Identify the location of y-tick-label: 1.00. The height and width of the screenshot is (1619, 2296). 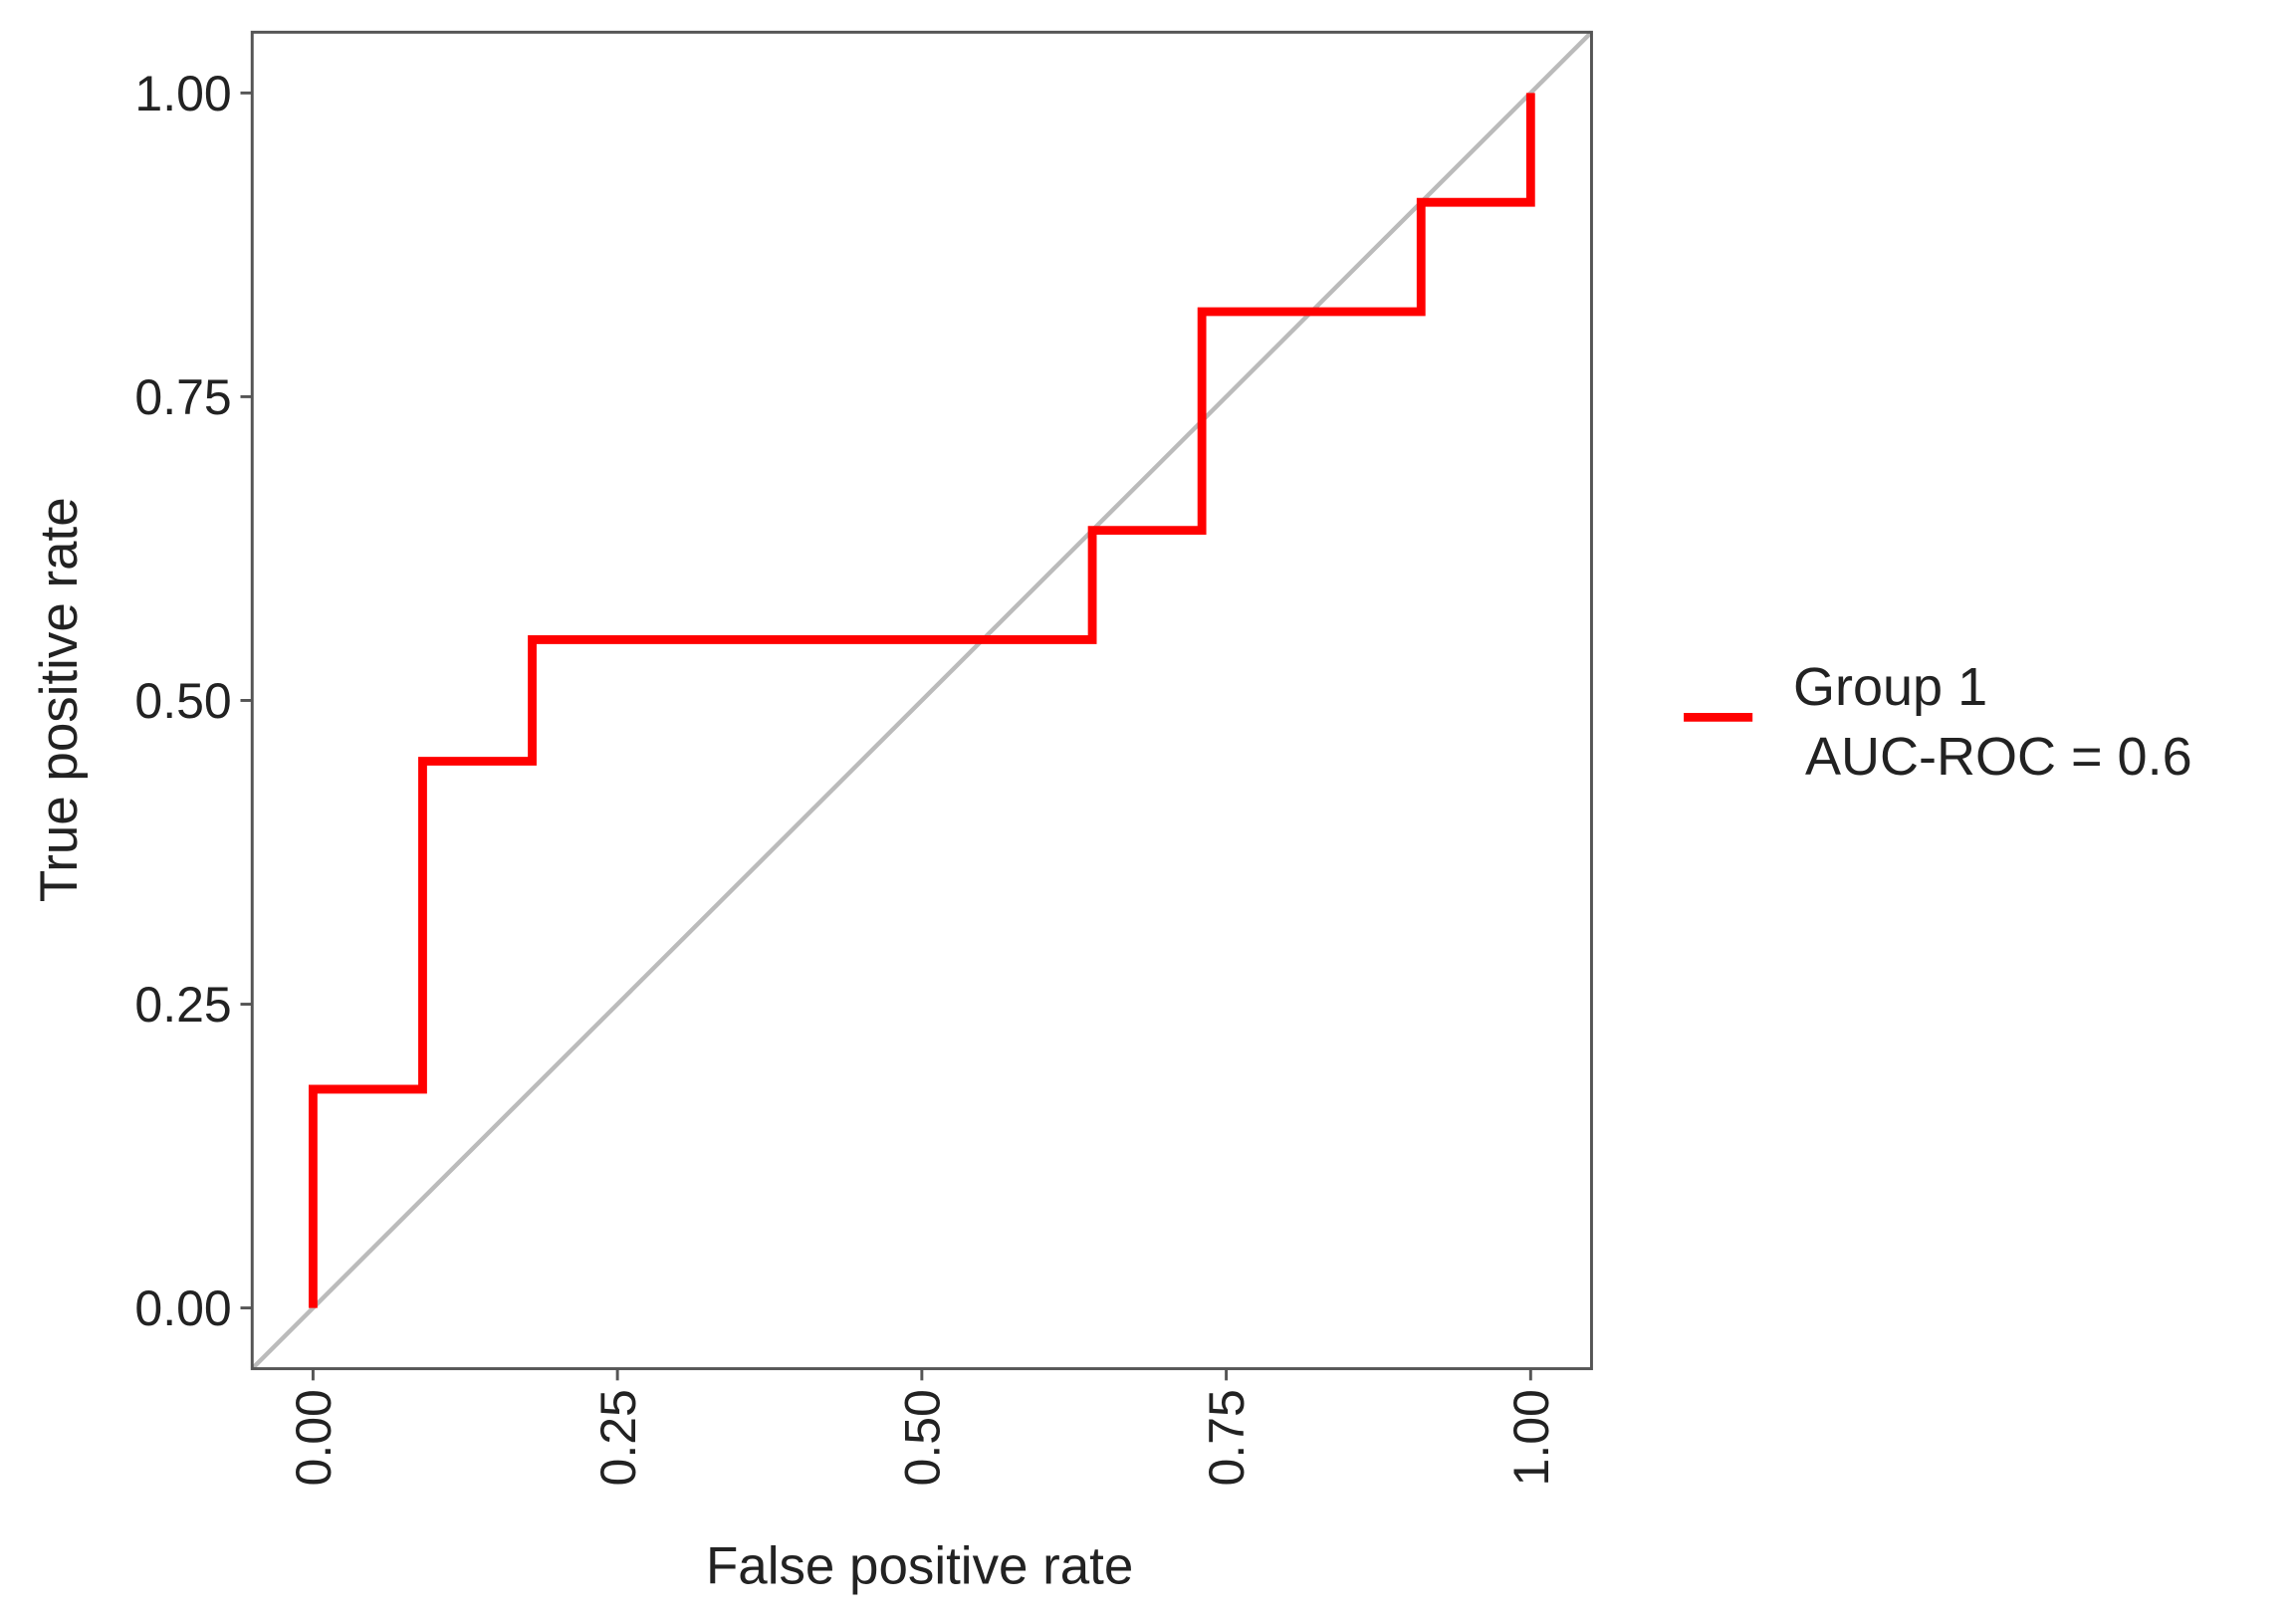
(182, 93).